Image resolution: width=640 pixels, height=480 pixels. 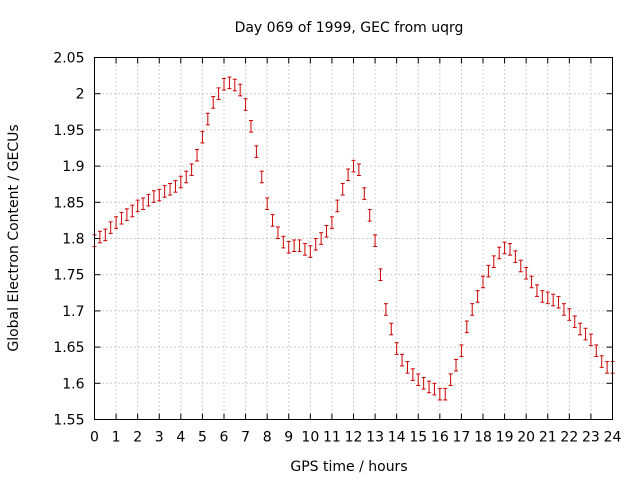 I want to click on x-tick-label: 18, so click(x=483, y=438).